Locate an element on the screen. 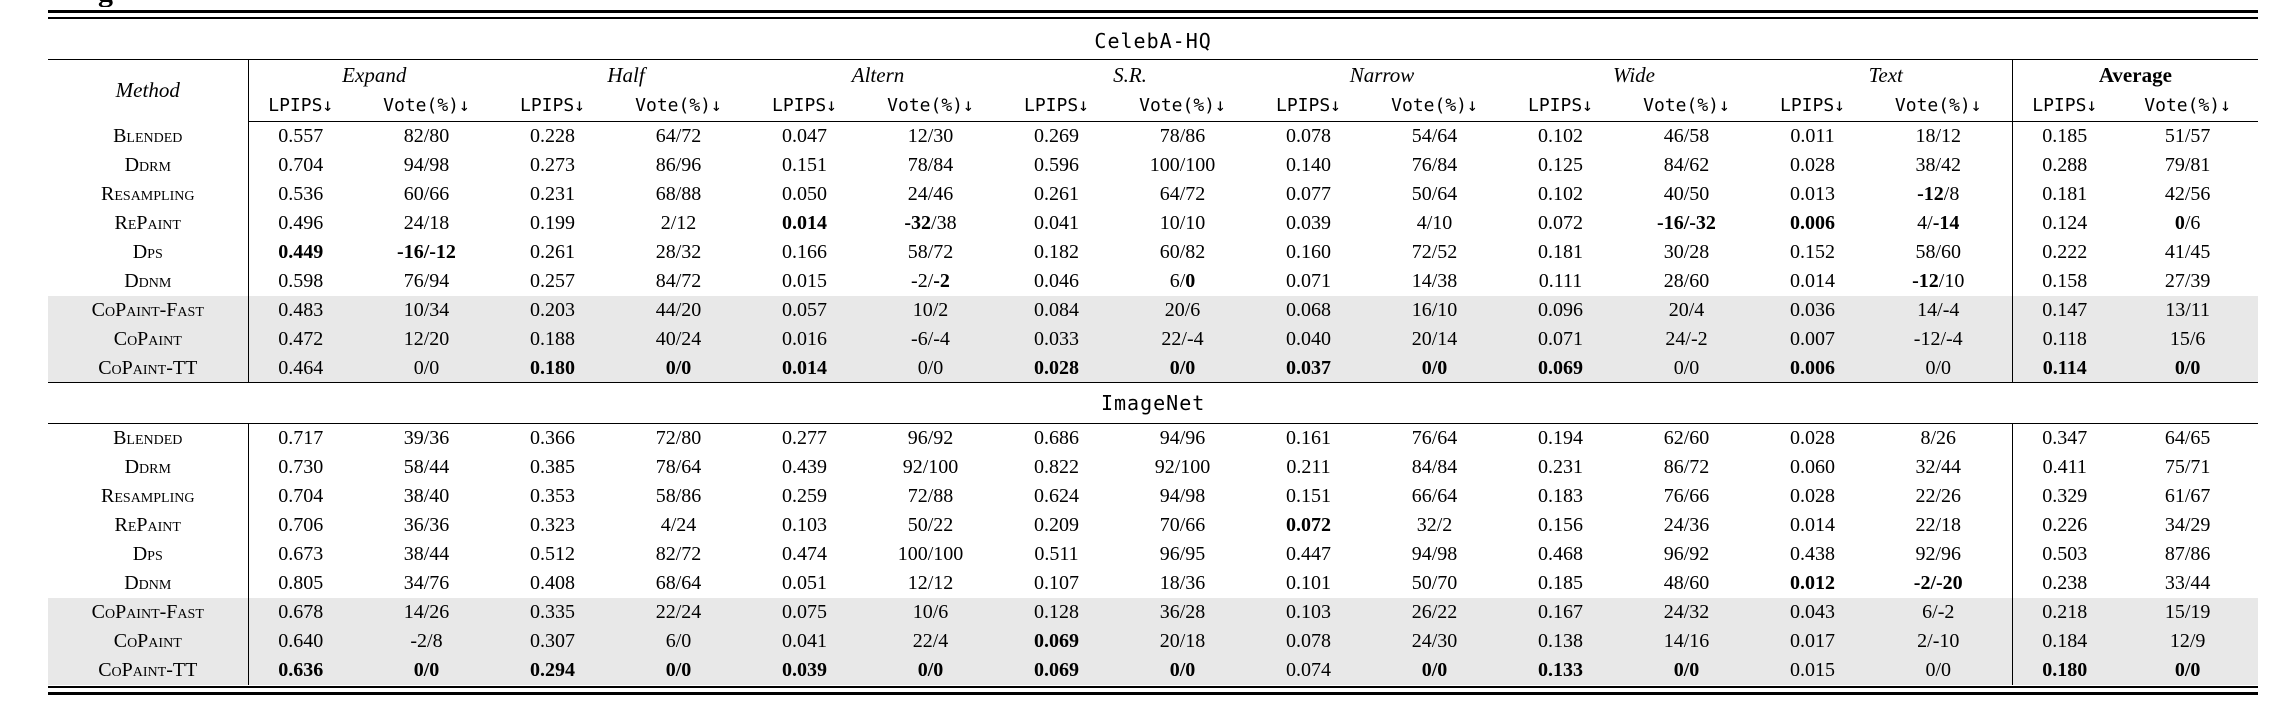 The width and height of the screenshot is (2296, 712). value: 96/95 is located at coordinates (1182, 554).